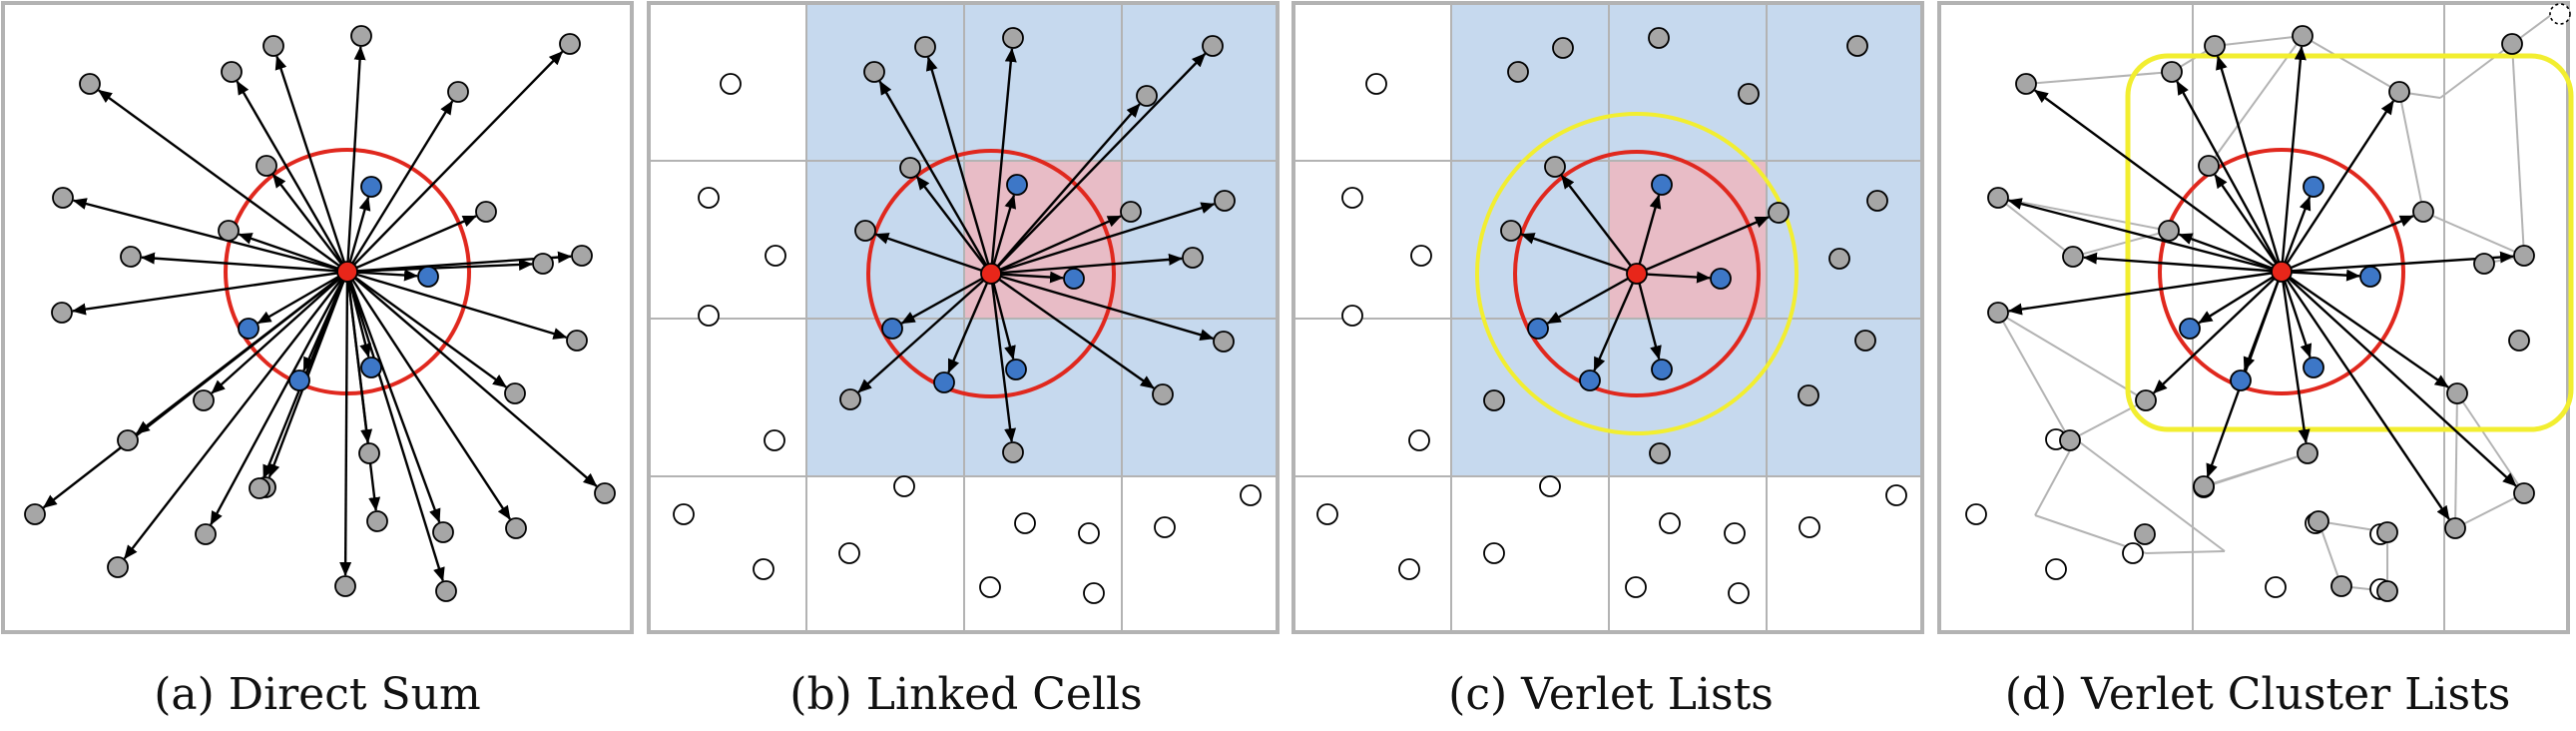  Describe the element at coordinates (1611, 694) in the screenshot. I see `caption-verlet-lists: (c) Verlet Lists` at that location.